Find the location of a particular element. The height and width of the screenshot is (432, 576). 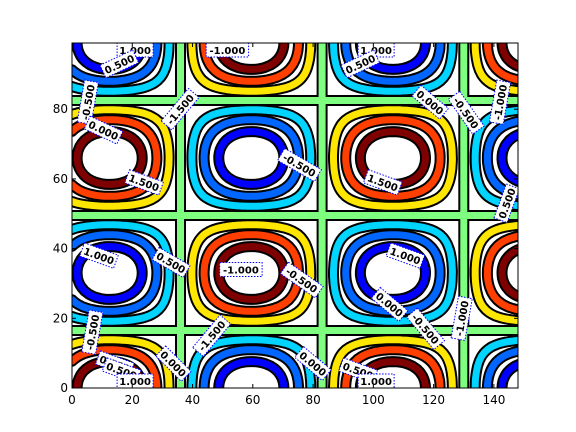

x-tick-label: 140 is located at coordinates (493, 400).